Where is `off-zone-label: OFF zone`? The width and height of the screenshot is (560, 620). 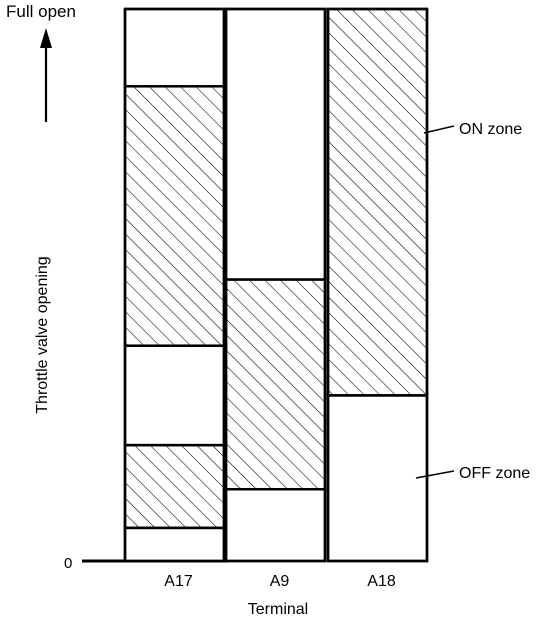
off-zone-label: OFF zone is located at coordinates (494, 473).